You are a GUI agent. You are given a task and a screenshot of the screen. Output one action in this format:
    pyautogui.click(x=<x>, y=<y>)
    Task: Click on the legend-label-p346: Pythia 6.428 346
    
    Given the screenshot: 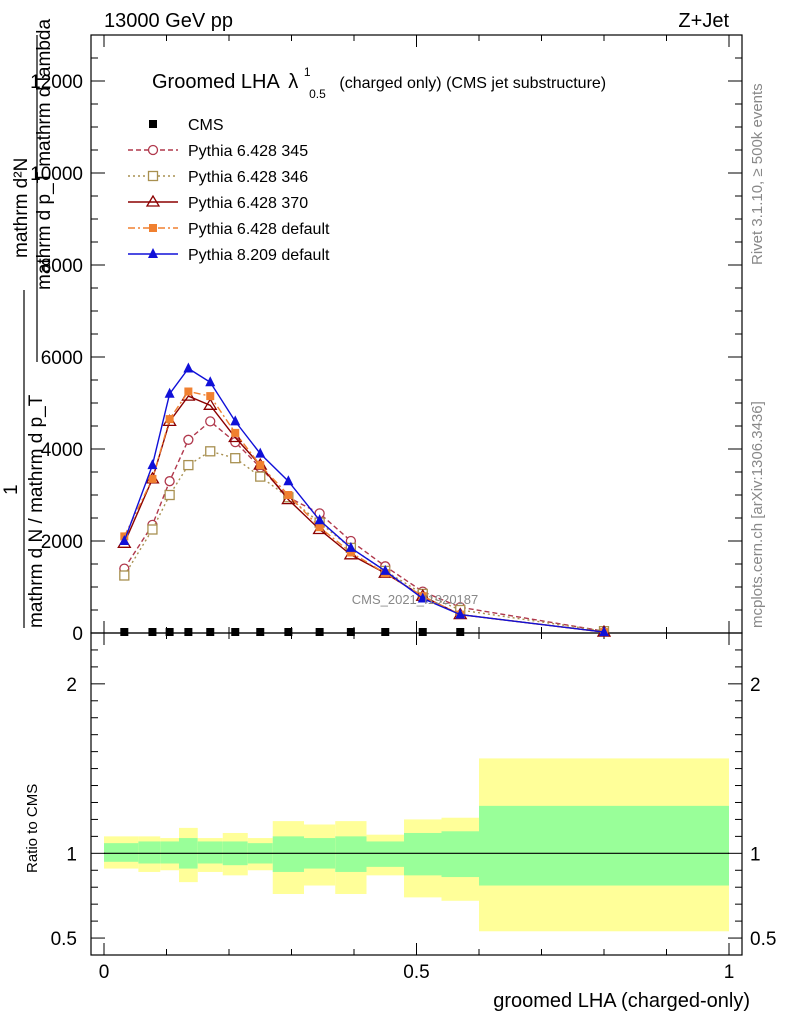 What is the action you would take?
    pyautogui.click(x=248, y=177)
    